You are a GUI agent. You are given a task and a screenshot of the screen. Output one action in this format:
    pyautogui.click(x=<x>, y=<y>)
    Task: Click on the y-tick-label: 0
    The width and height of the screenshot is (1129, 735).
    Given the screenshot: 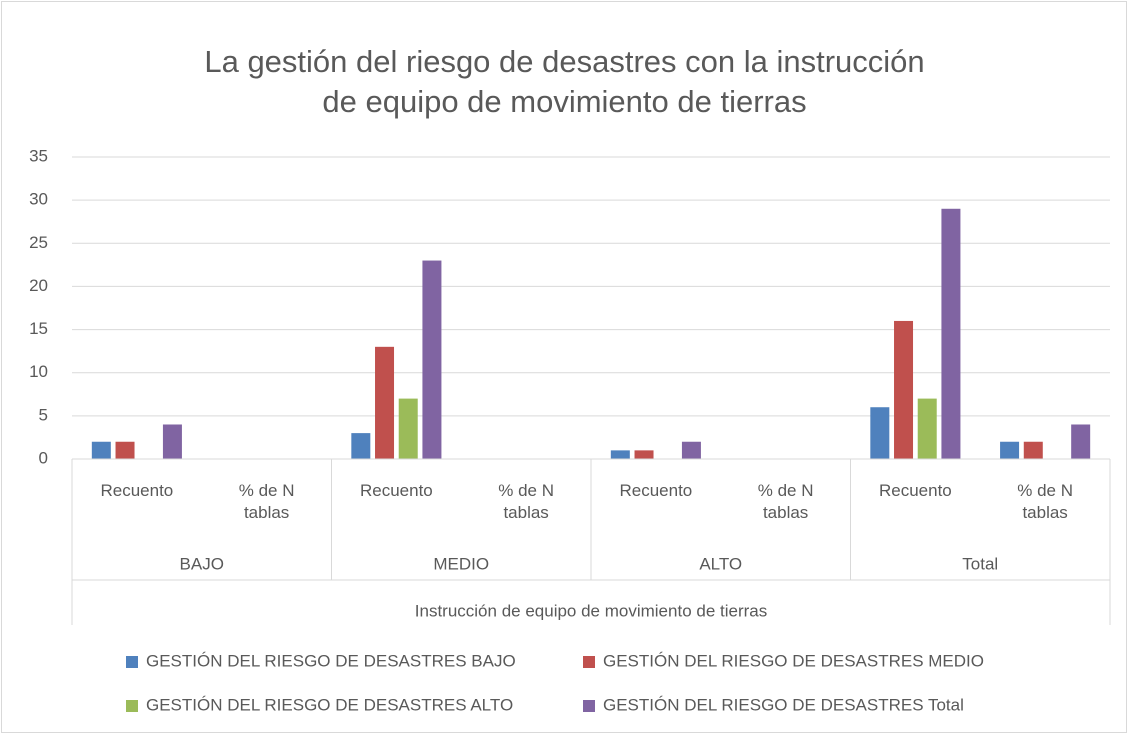 What is the action you would take?
    pyautogui.click(x=43, y=457)
    